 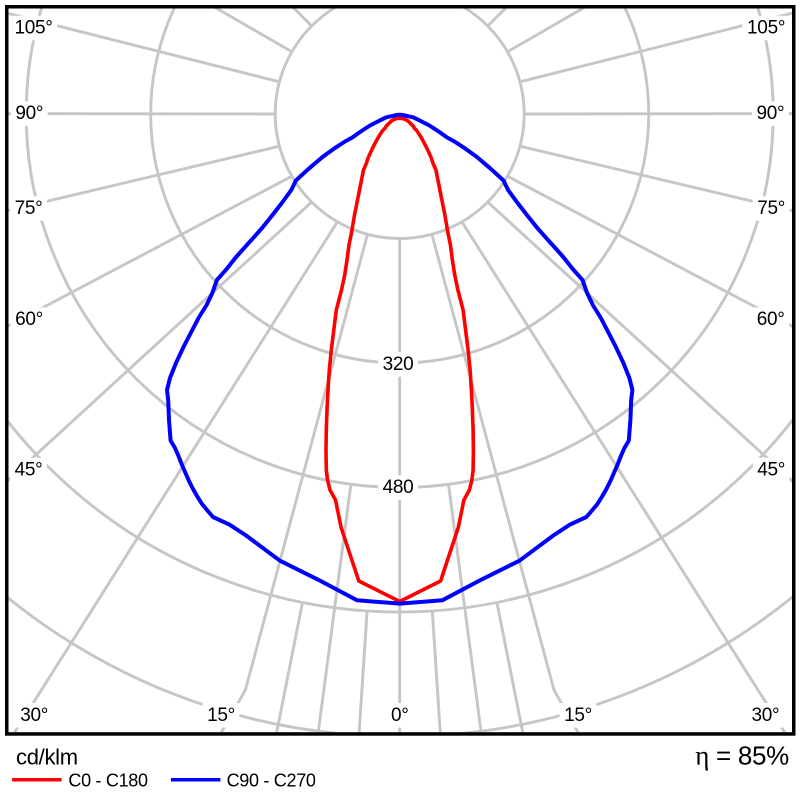 What do you see at coordinates (108, 780) in the screenshot?
I see `svg-text: C0 - C180` at bounding box center [108, 780].